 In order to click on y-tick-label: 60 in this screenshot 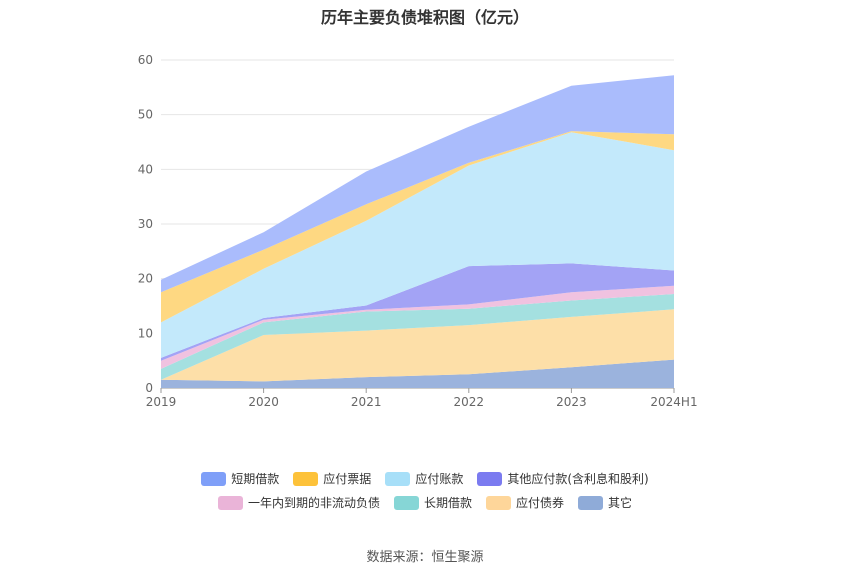, I will do `click(145, 60)`.